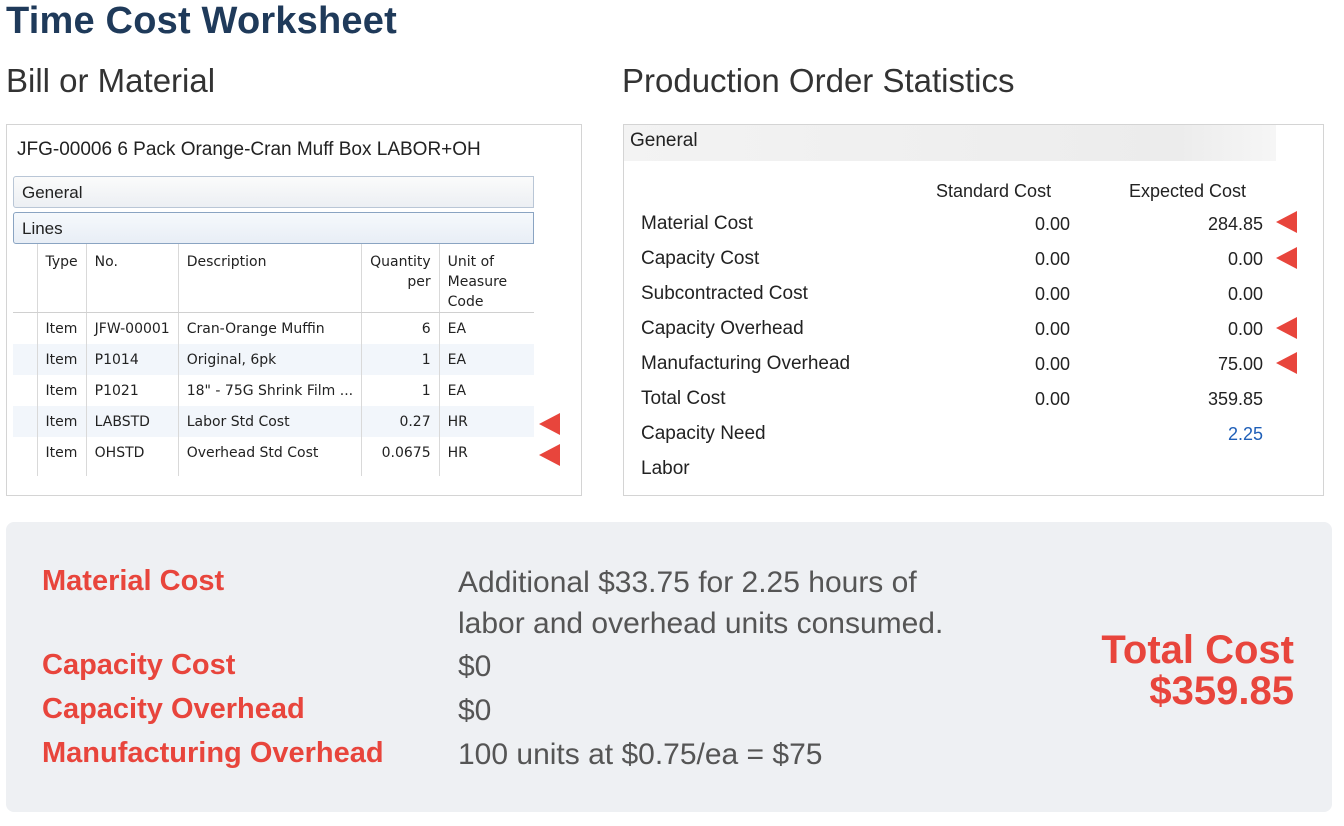  Describe the element at coordinates (950, 143) in the screenshot. I see `stats-fasttab-general: General` at that location.